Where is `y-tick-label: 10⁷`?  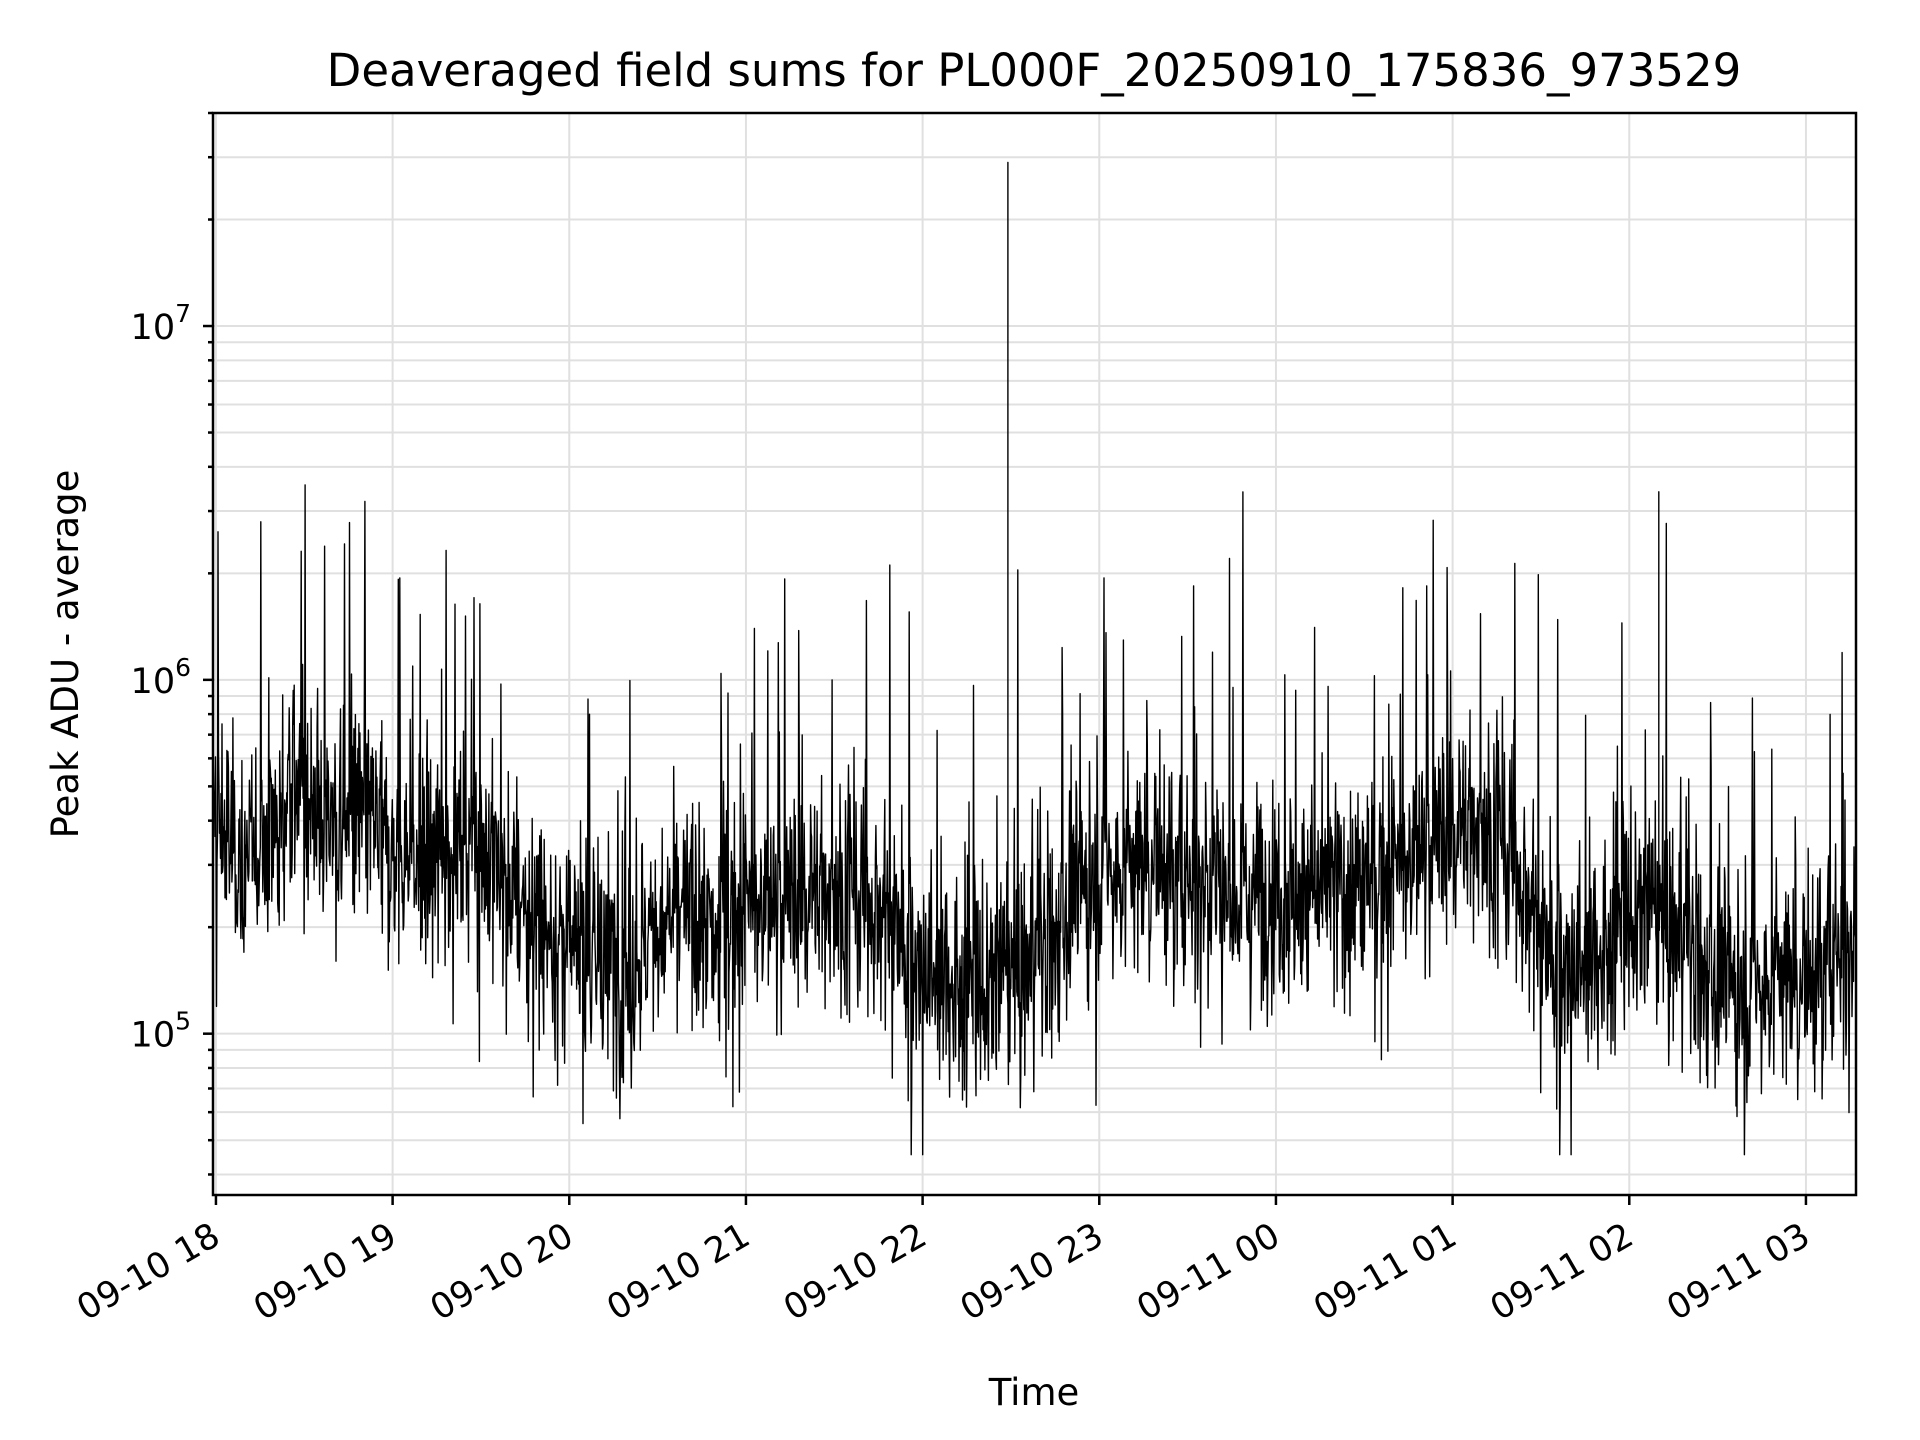 y-tick-label: 10⁷ is located at coordinates (161, 323).